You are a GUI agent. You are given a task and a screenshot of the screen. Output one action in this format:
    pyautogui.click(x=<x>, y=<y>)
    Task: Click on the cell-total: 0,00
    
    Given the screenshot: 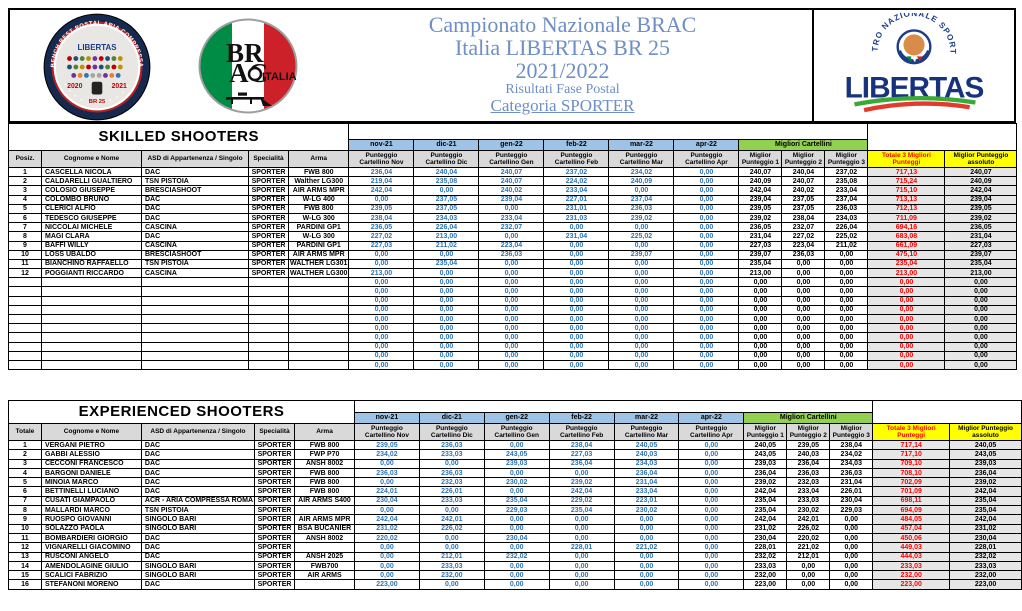 What is the action you would take?
    pyautogui.click(x=906, y=300)
    